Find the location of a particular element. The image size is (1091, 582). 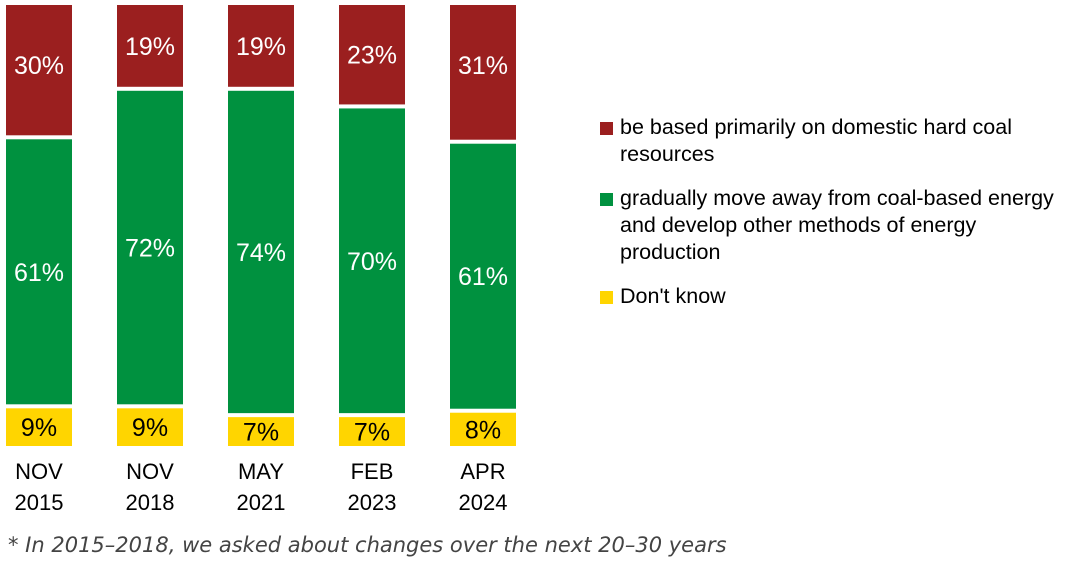

data-label-dont-know-1: 9% is located at coordinates (150, 428).